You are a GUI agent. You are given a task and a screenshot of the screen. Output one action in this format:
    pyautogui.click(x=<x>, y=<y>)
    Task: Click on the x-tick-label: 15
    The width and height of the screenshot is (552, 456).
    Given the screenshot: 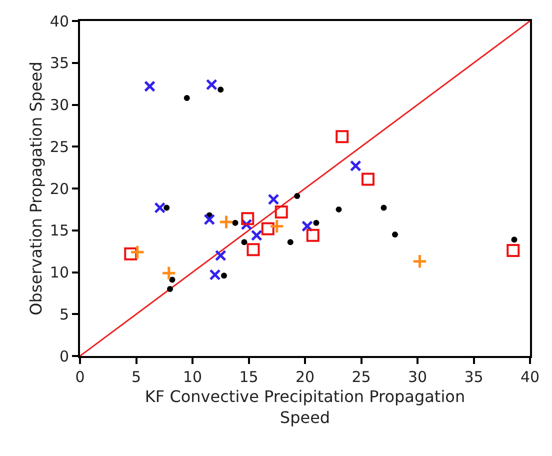 What is the action you would take?
    pyautogui.click(x=248, y=377)
    